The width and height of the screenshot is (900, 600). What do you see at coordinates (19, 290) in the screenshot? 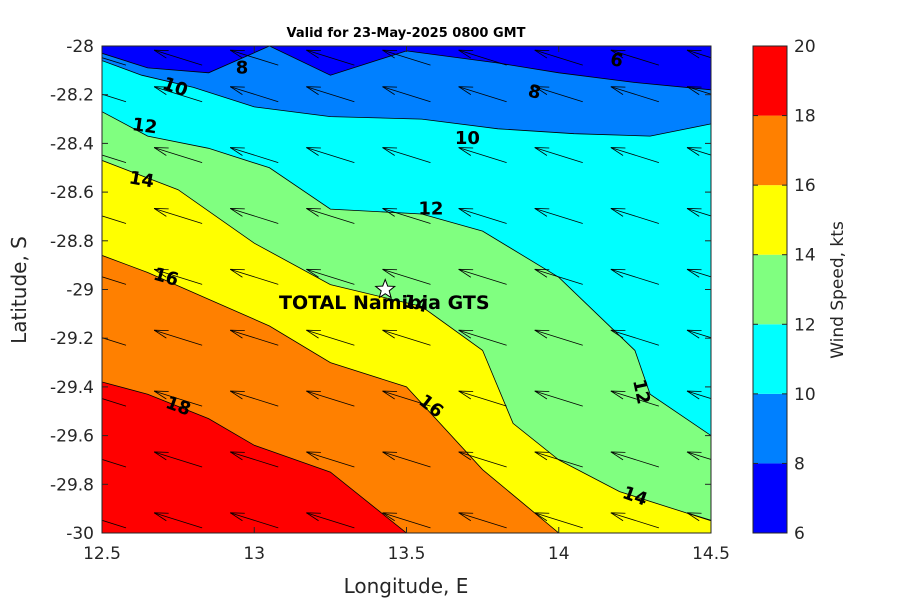
I see `y-axis-label: Latitude, S` at bounding box center [19, 290].